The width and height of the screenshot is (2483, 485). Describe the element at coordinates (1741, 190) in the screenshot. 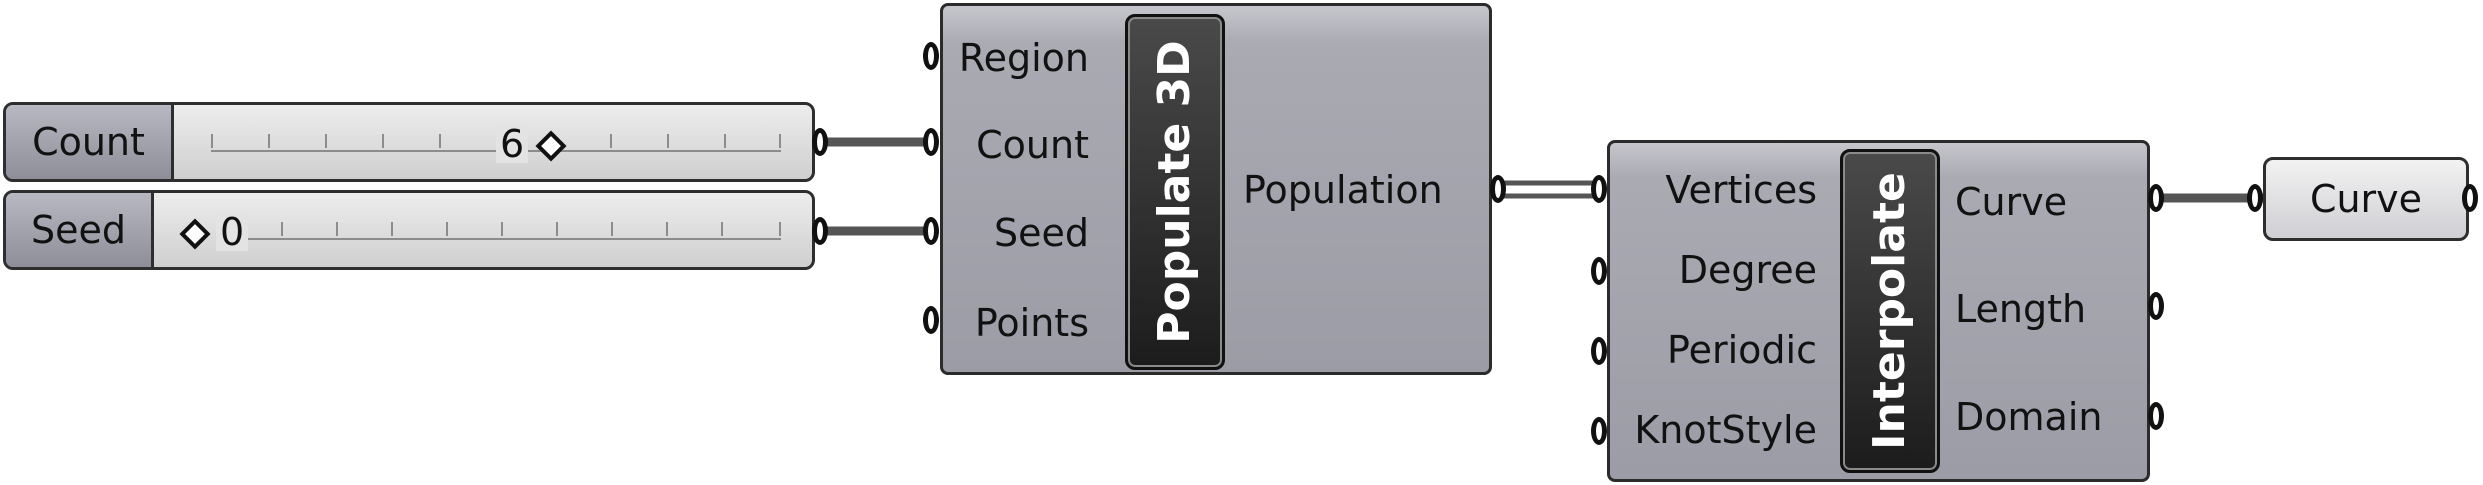

I see `interpolate-input-vertices: Vertices` at that location.